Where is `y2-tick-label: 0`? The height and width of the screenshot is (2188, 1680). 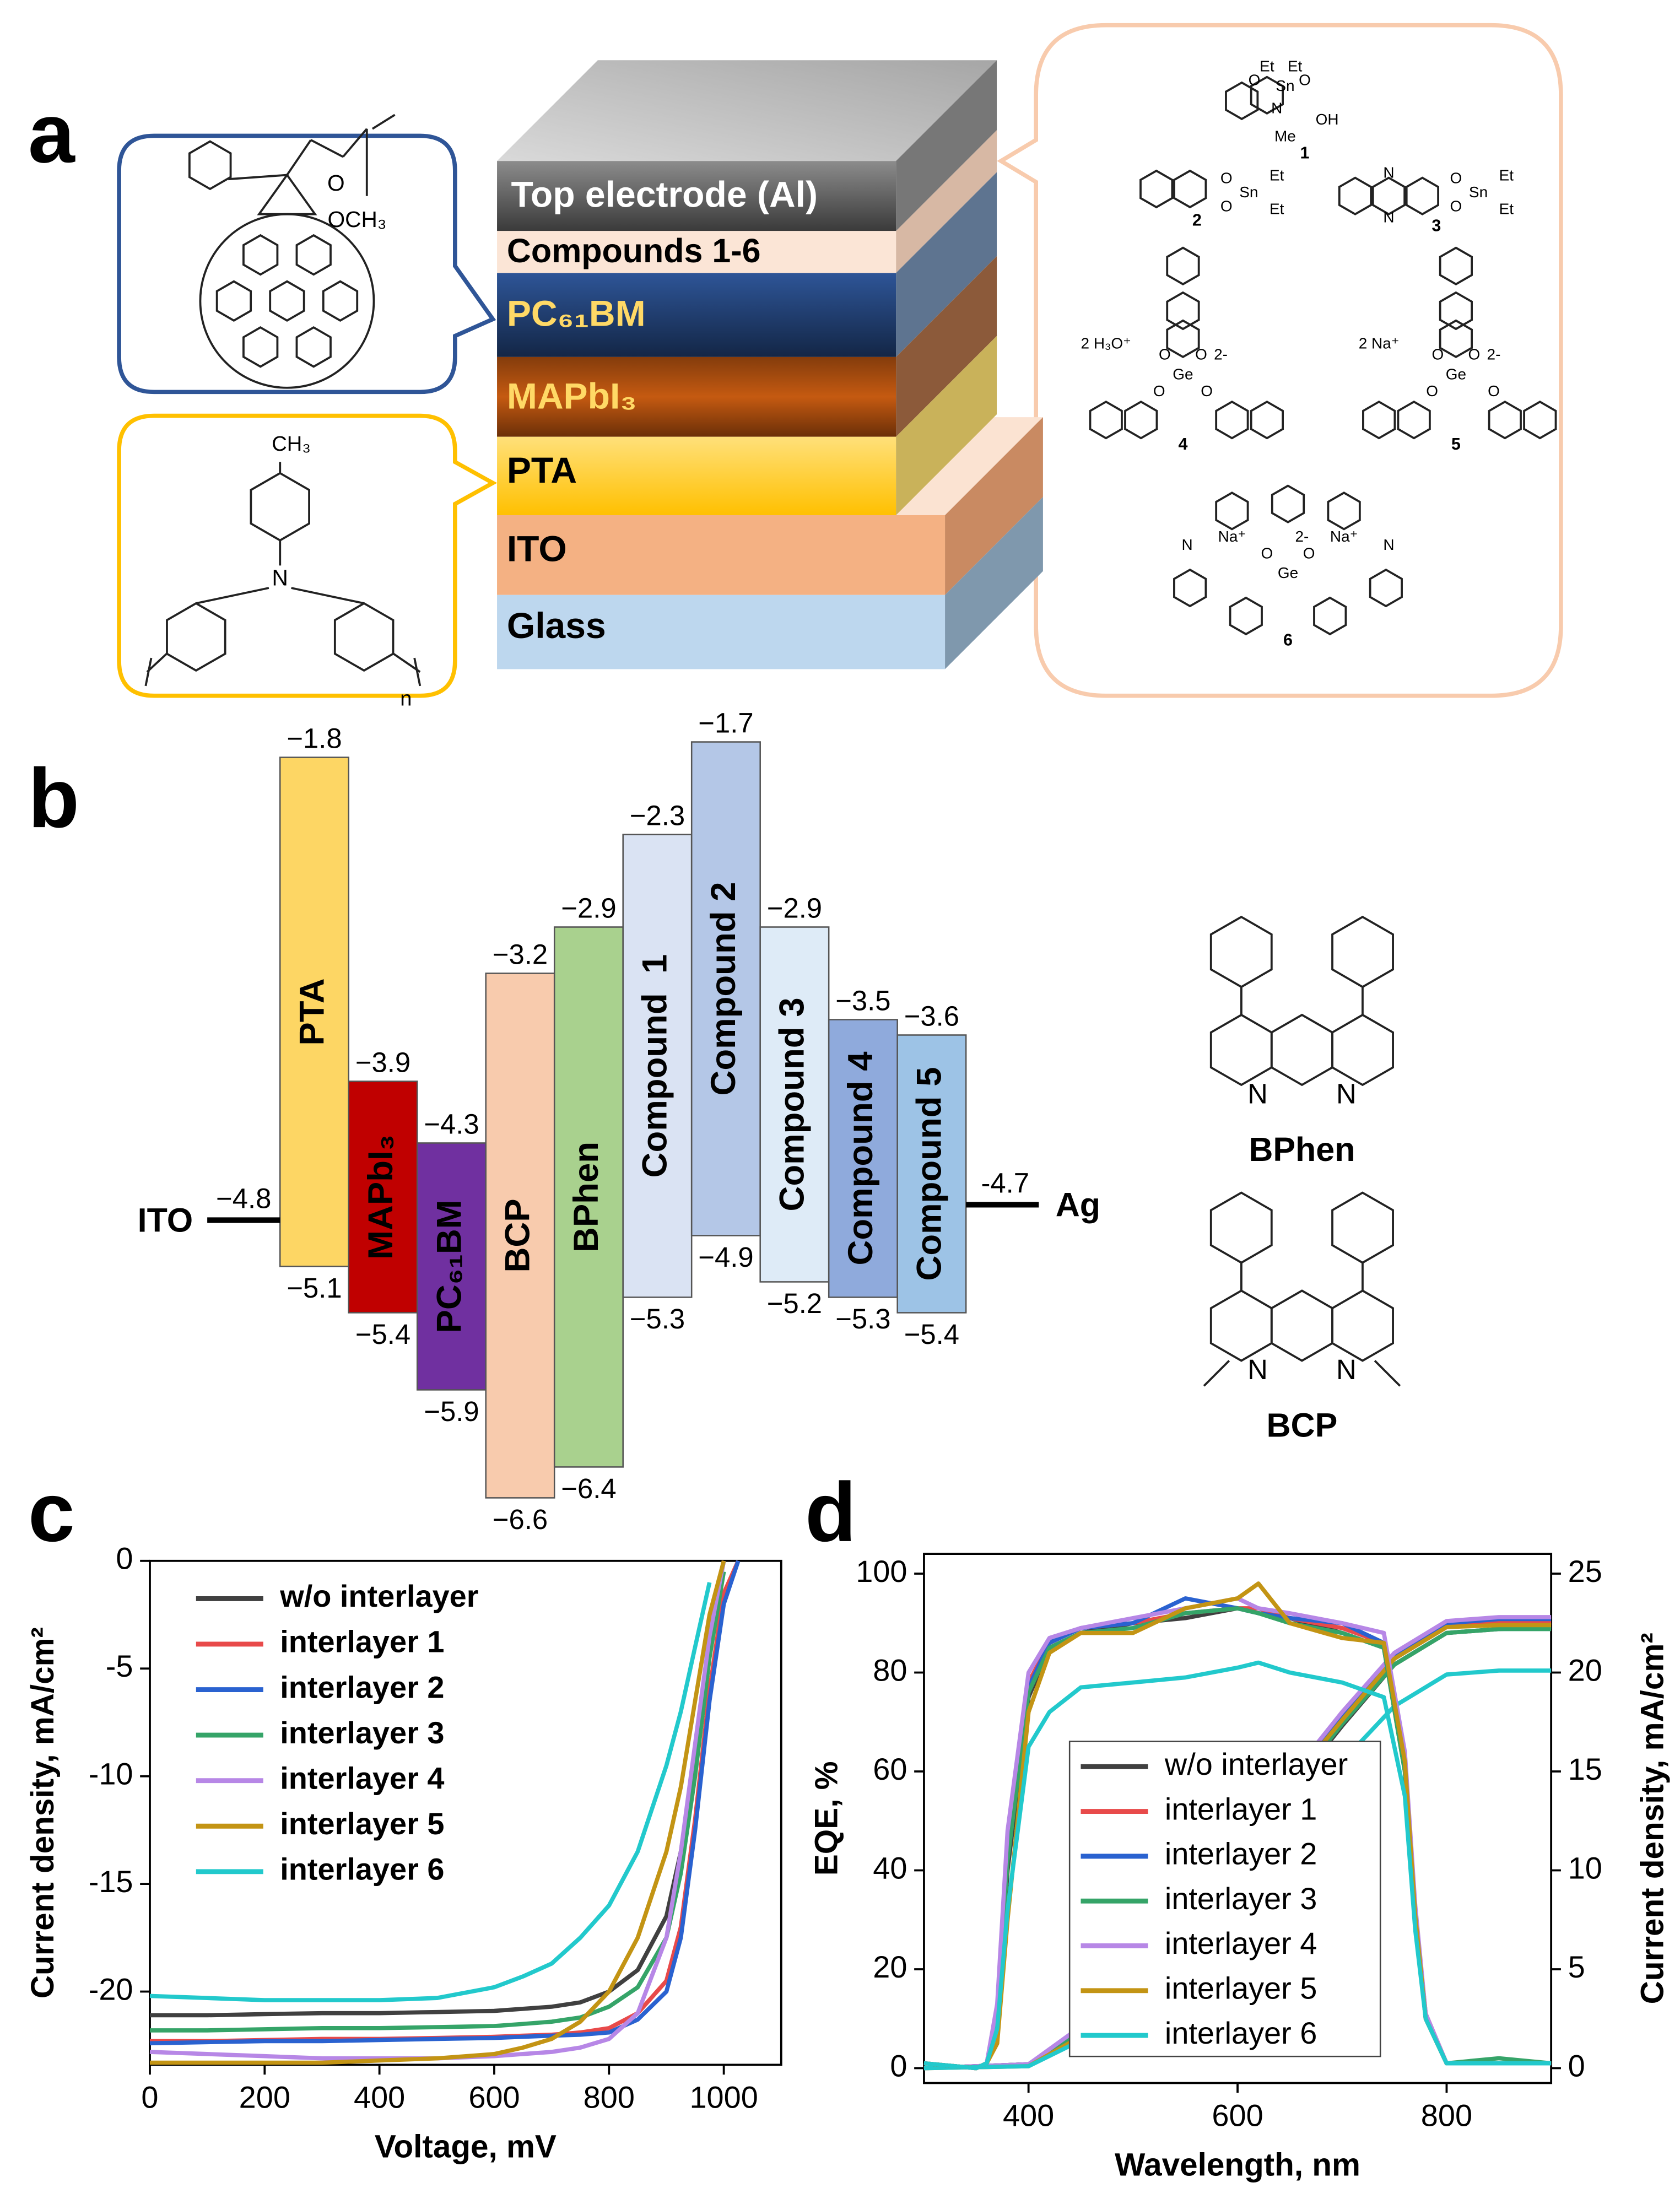
y2-tick-label: 0 is located at coordinates (1576, 2065).